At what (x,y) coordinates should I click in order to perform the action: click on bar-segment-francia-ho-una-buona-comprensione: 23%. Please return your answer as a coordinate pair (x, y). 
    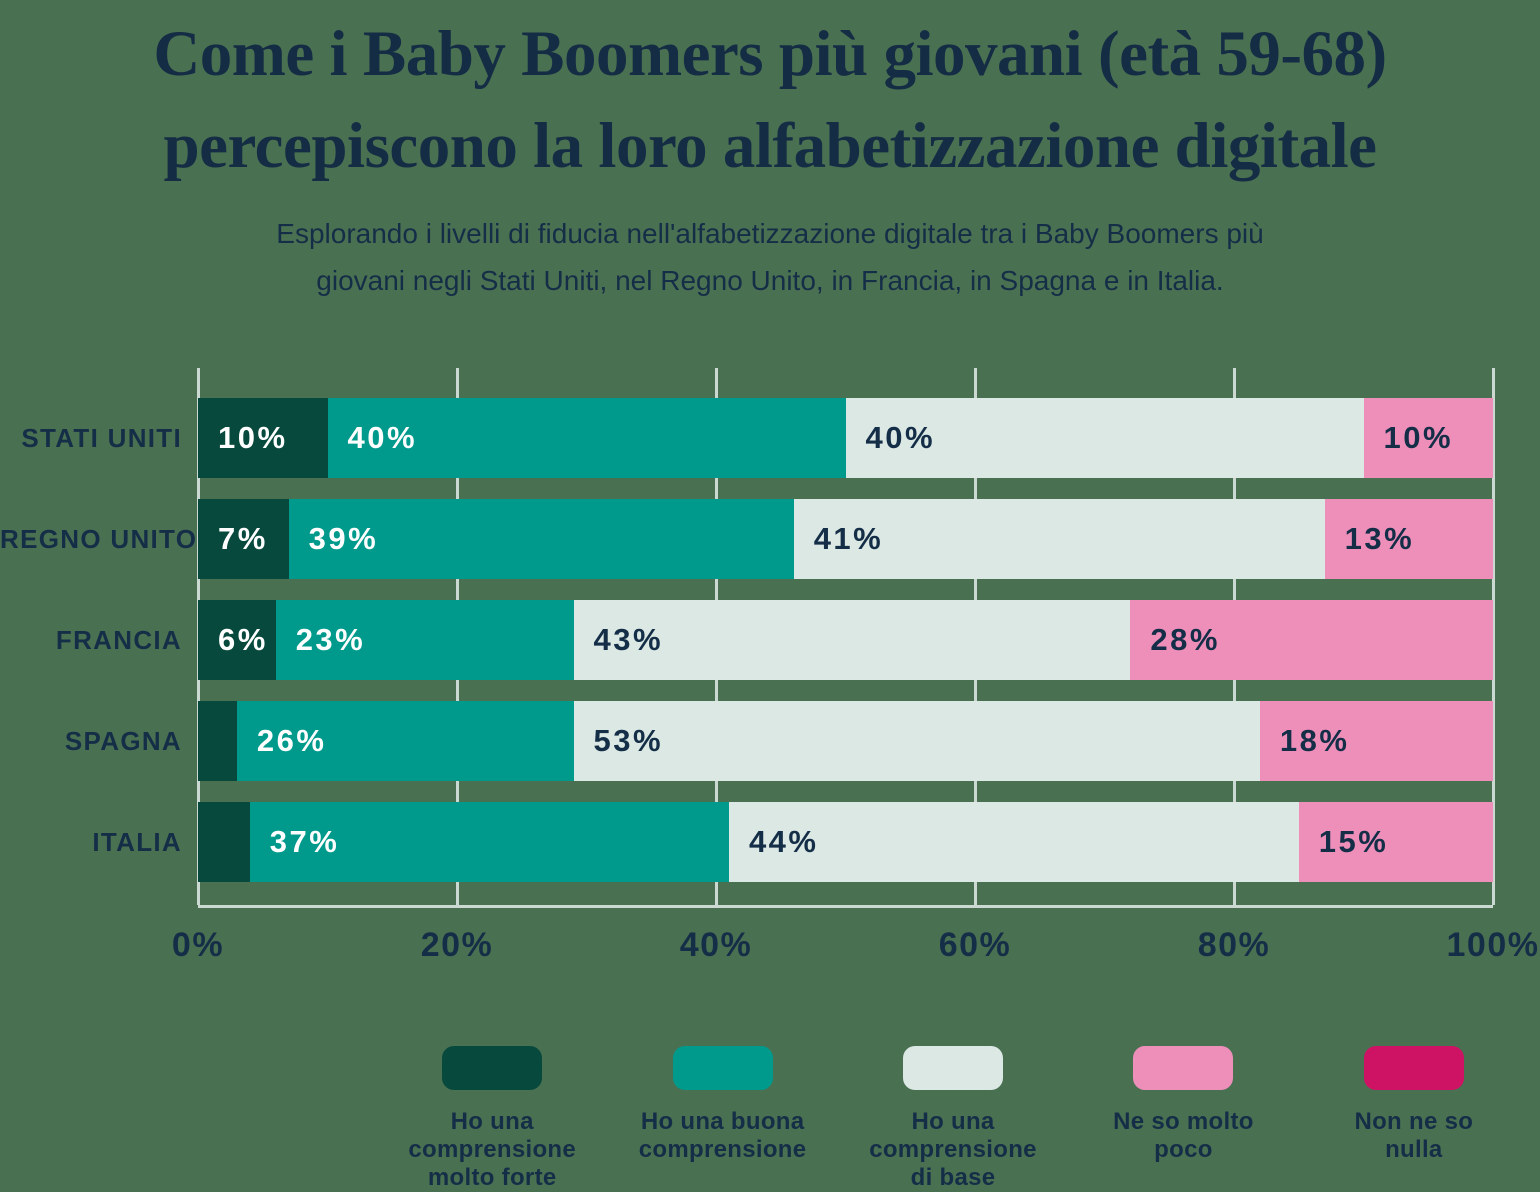
    Looking at the image, I should click on (424, 640).